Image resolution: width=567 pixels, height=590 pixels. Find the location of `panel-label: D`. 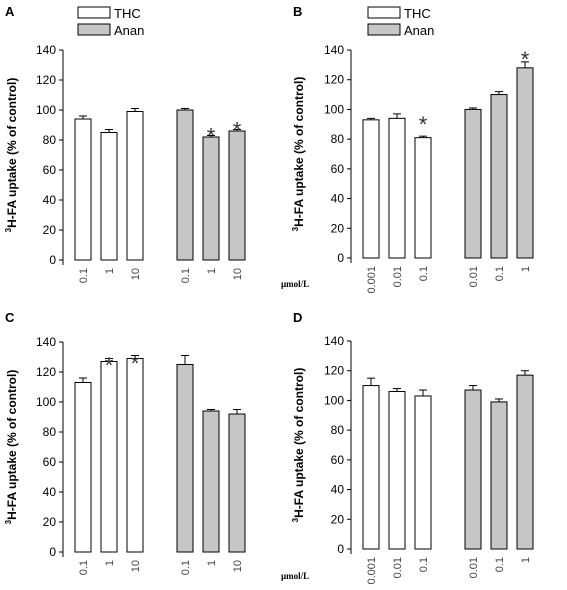

panel-label: D is located at coordinates (297, 317).